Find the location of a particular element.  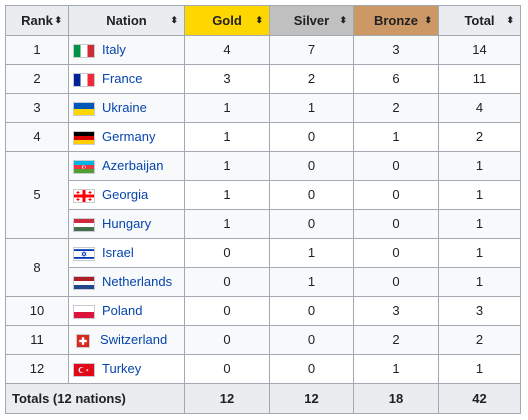

total-cell: 14 is located at coordinates (479, 50).